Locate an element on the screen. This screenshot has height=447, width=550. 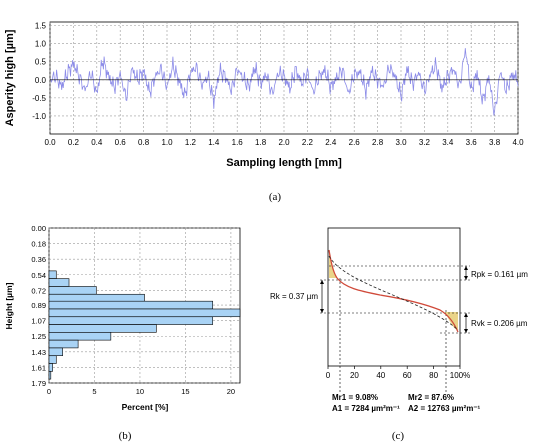
panel-a-xtick-label: 2.6 is located at coordinates (355, 142).